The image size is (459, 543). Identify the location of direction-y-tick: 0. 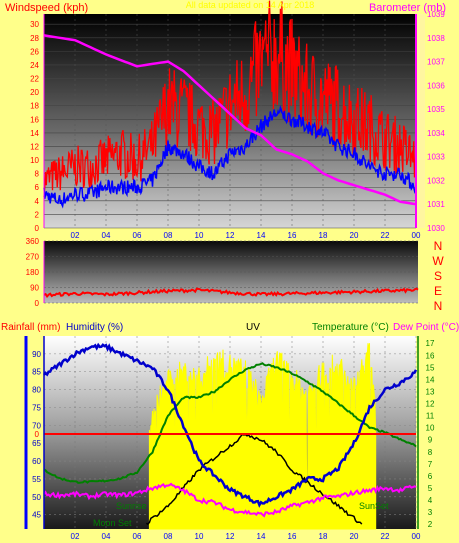
(37, 303).